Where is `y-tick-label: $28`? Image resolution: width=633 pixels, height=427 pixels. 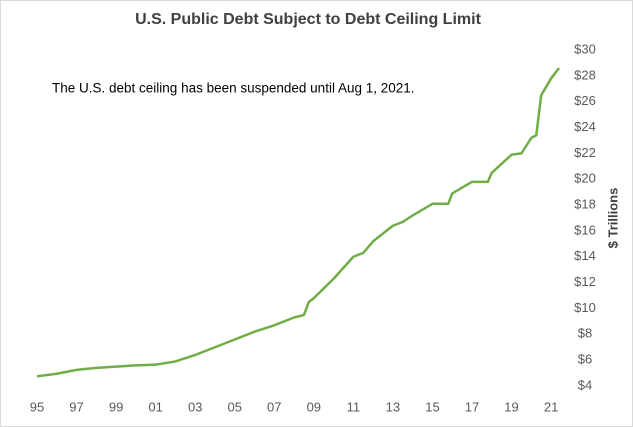
y-tick-label: $28 is located at coordinates (585, 74).